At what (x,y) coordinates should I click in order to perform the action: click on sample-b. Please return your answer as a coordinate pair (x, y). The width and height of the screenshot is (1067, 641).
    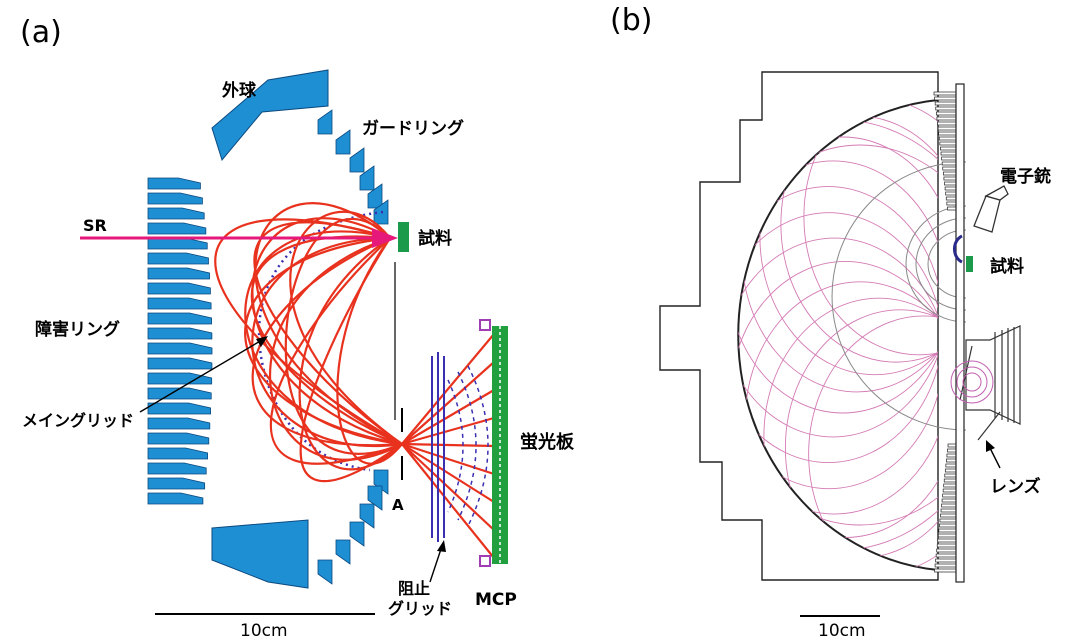
    Looking at the image, I should click on (969, 264).